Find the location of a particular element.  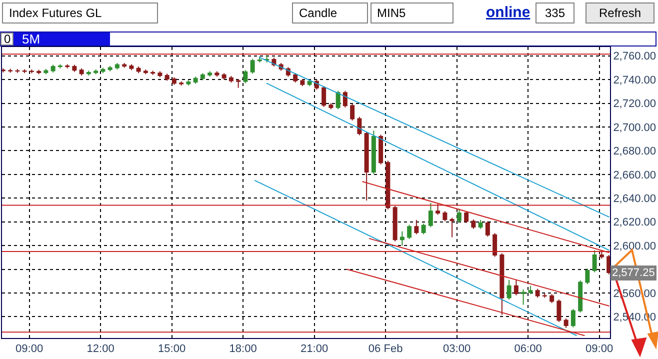

x-tick-label: 06 Feb is located at coordinates (385, 349).